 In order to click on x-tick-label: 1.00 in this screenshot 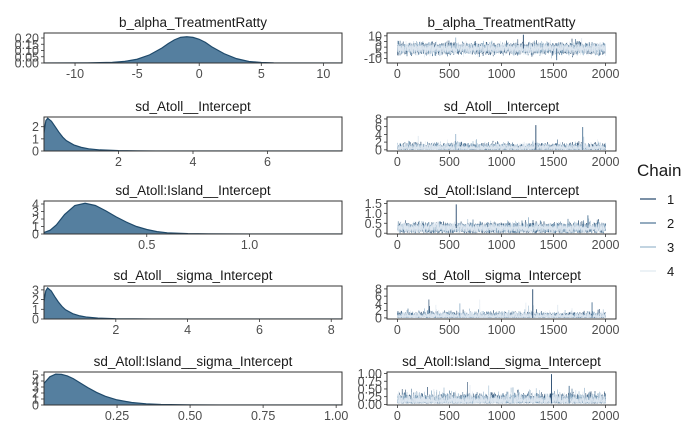, I will do `click(336, 416)`.